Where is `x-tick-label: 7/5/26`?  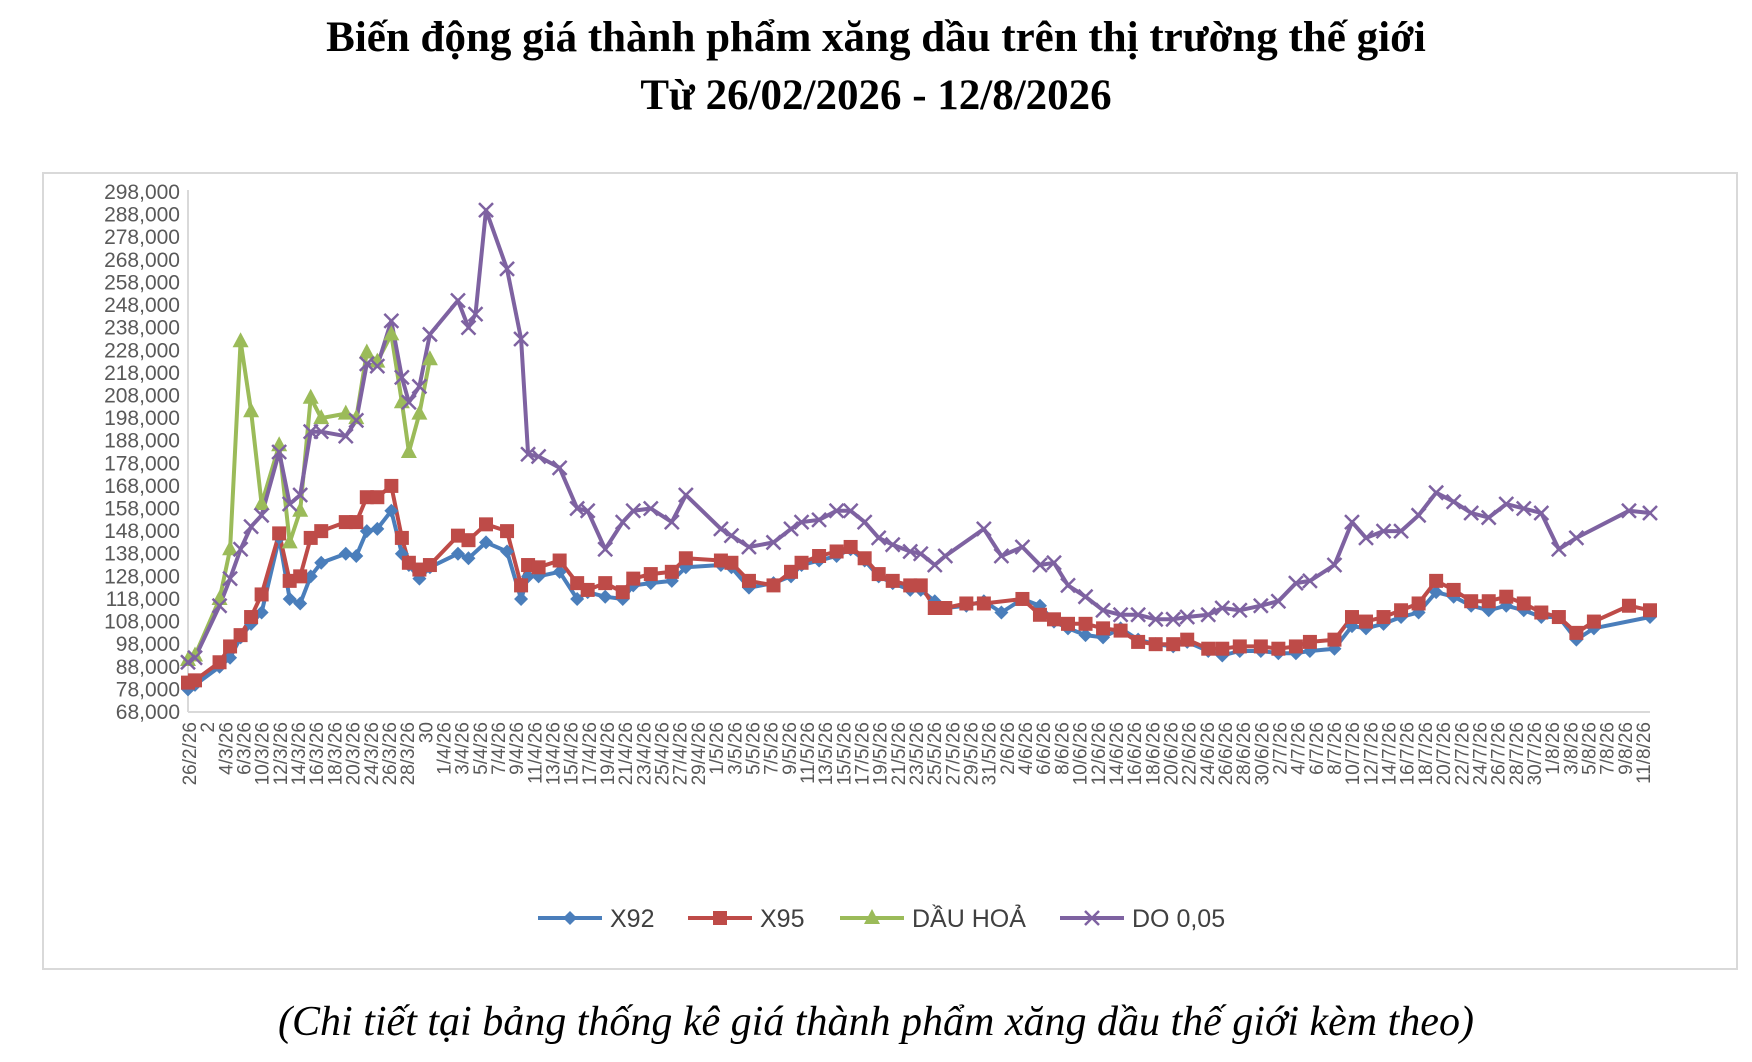 x-tick-label: 7/5/26 is located at coordinates (772, 748).